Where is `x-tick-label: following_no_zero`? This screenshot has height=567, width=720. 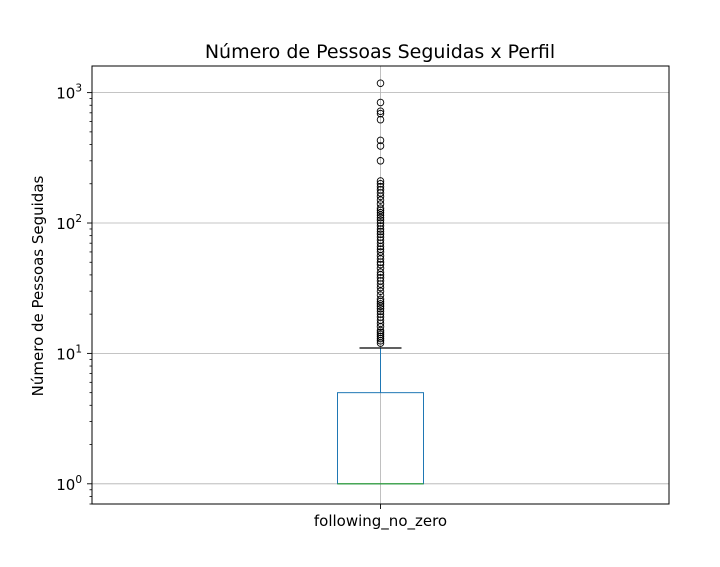
x-tick-label: following_no_zero is located at coordinates (380, 521).